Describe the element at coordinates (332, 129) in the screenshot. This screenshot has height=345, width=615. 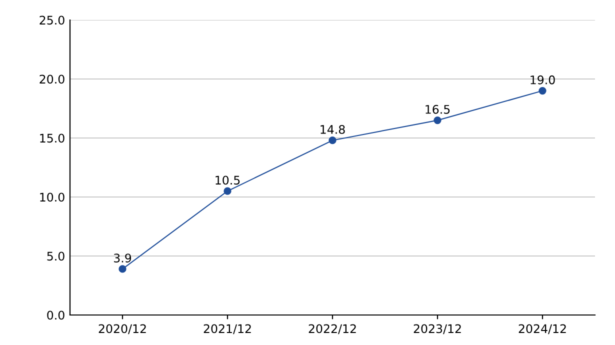
I see `data-label: 14.8` at that location.